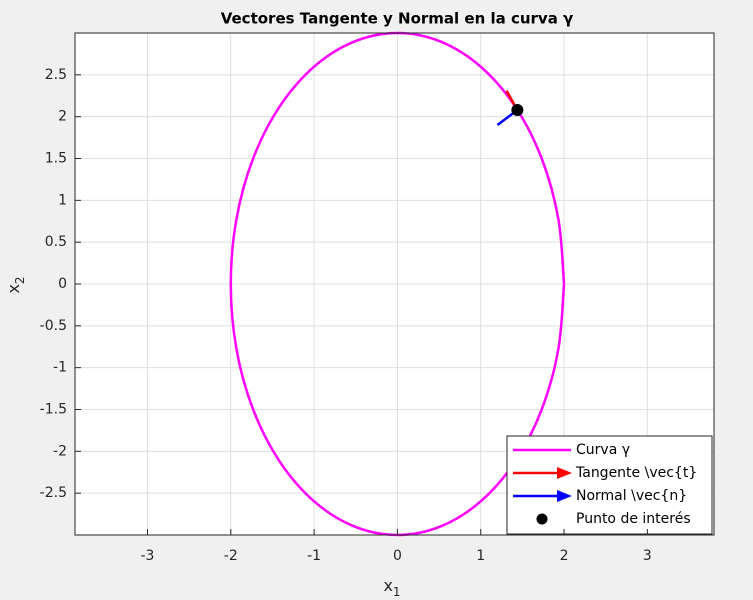 Image resolution: width=753 pixels, height=600 pixels. Describe the element at coordinates (633, 519) in the screenshot. I see `legend-label: Punto de interés` at that location.